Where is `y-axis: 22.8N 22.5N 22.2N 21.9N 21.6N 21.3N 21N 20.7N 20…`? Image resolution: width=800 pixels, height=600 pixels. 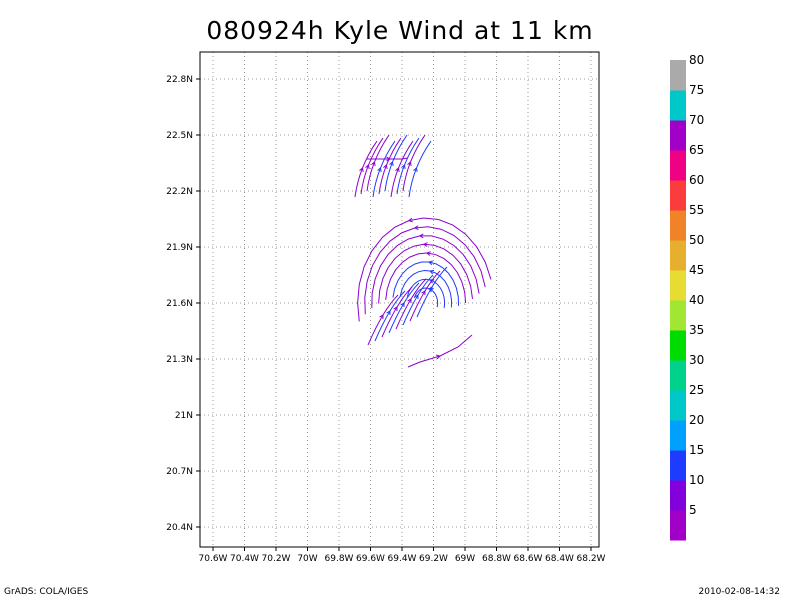 y-axis: 22.8N 22.5N 22.2N 21.9N 21.6N 21.3N 21N 20.7N 20… is located at coordinates (183, 304).